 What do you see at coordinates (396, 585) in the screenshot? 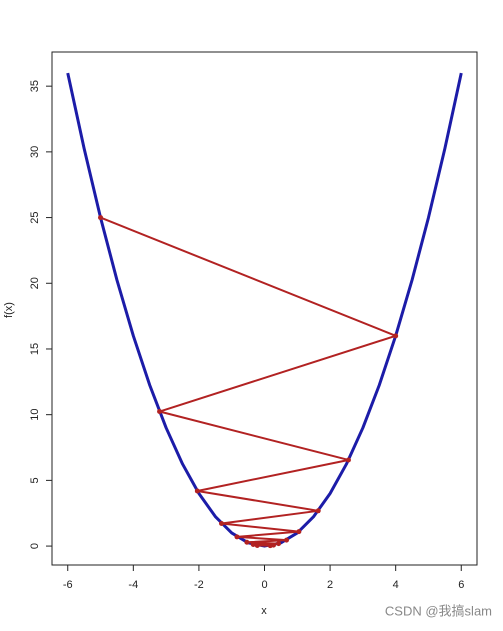
I see `x-tick-label: 4` at bounding box center [396, 585].